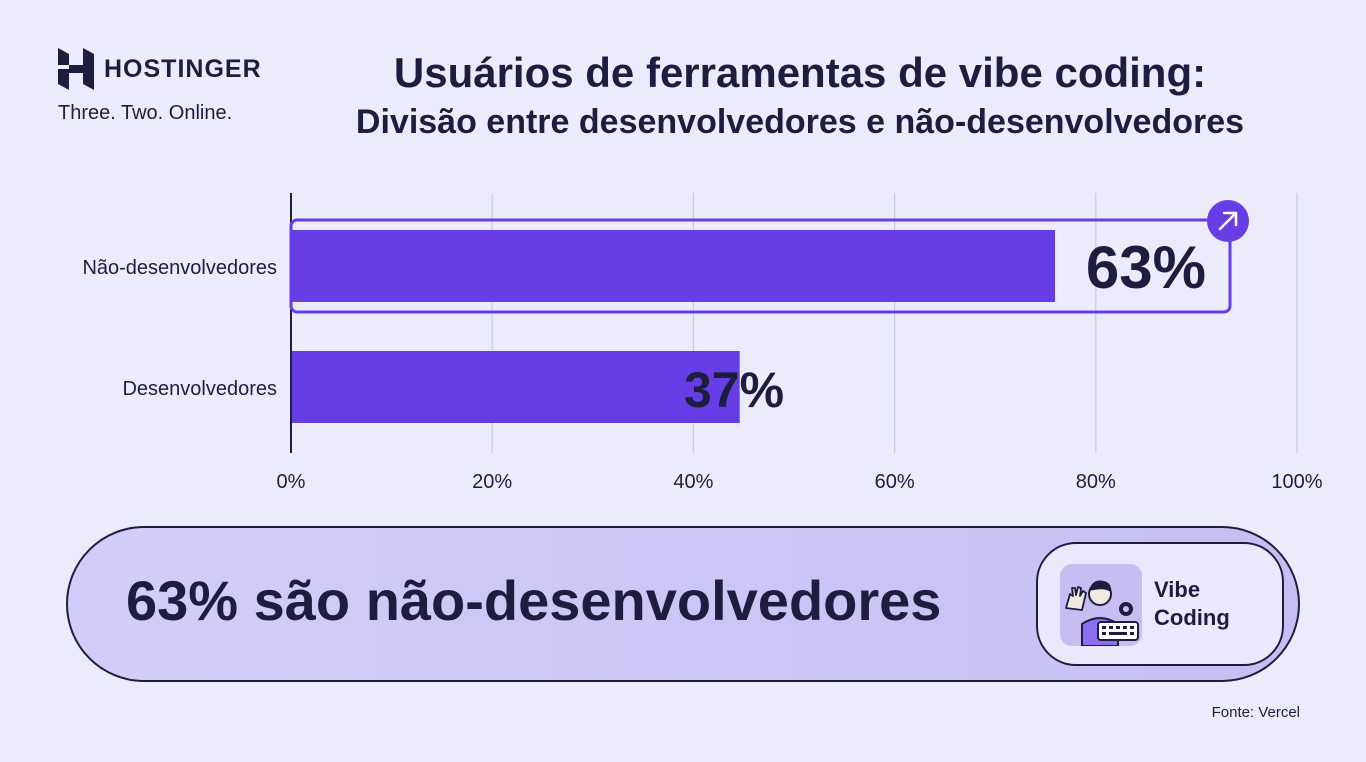 This screenshot has width=1366, height=762. Describe the element at coordinates (693, 482) in the screenshot. I see `x-tick-label: 40%` at that location.